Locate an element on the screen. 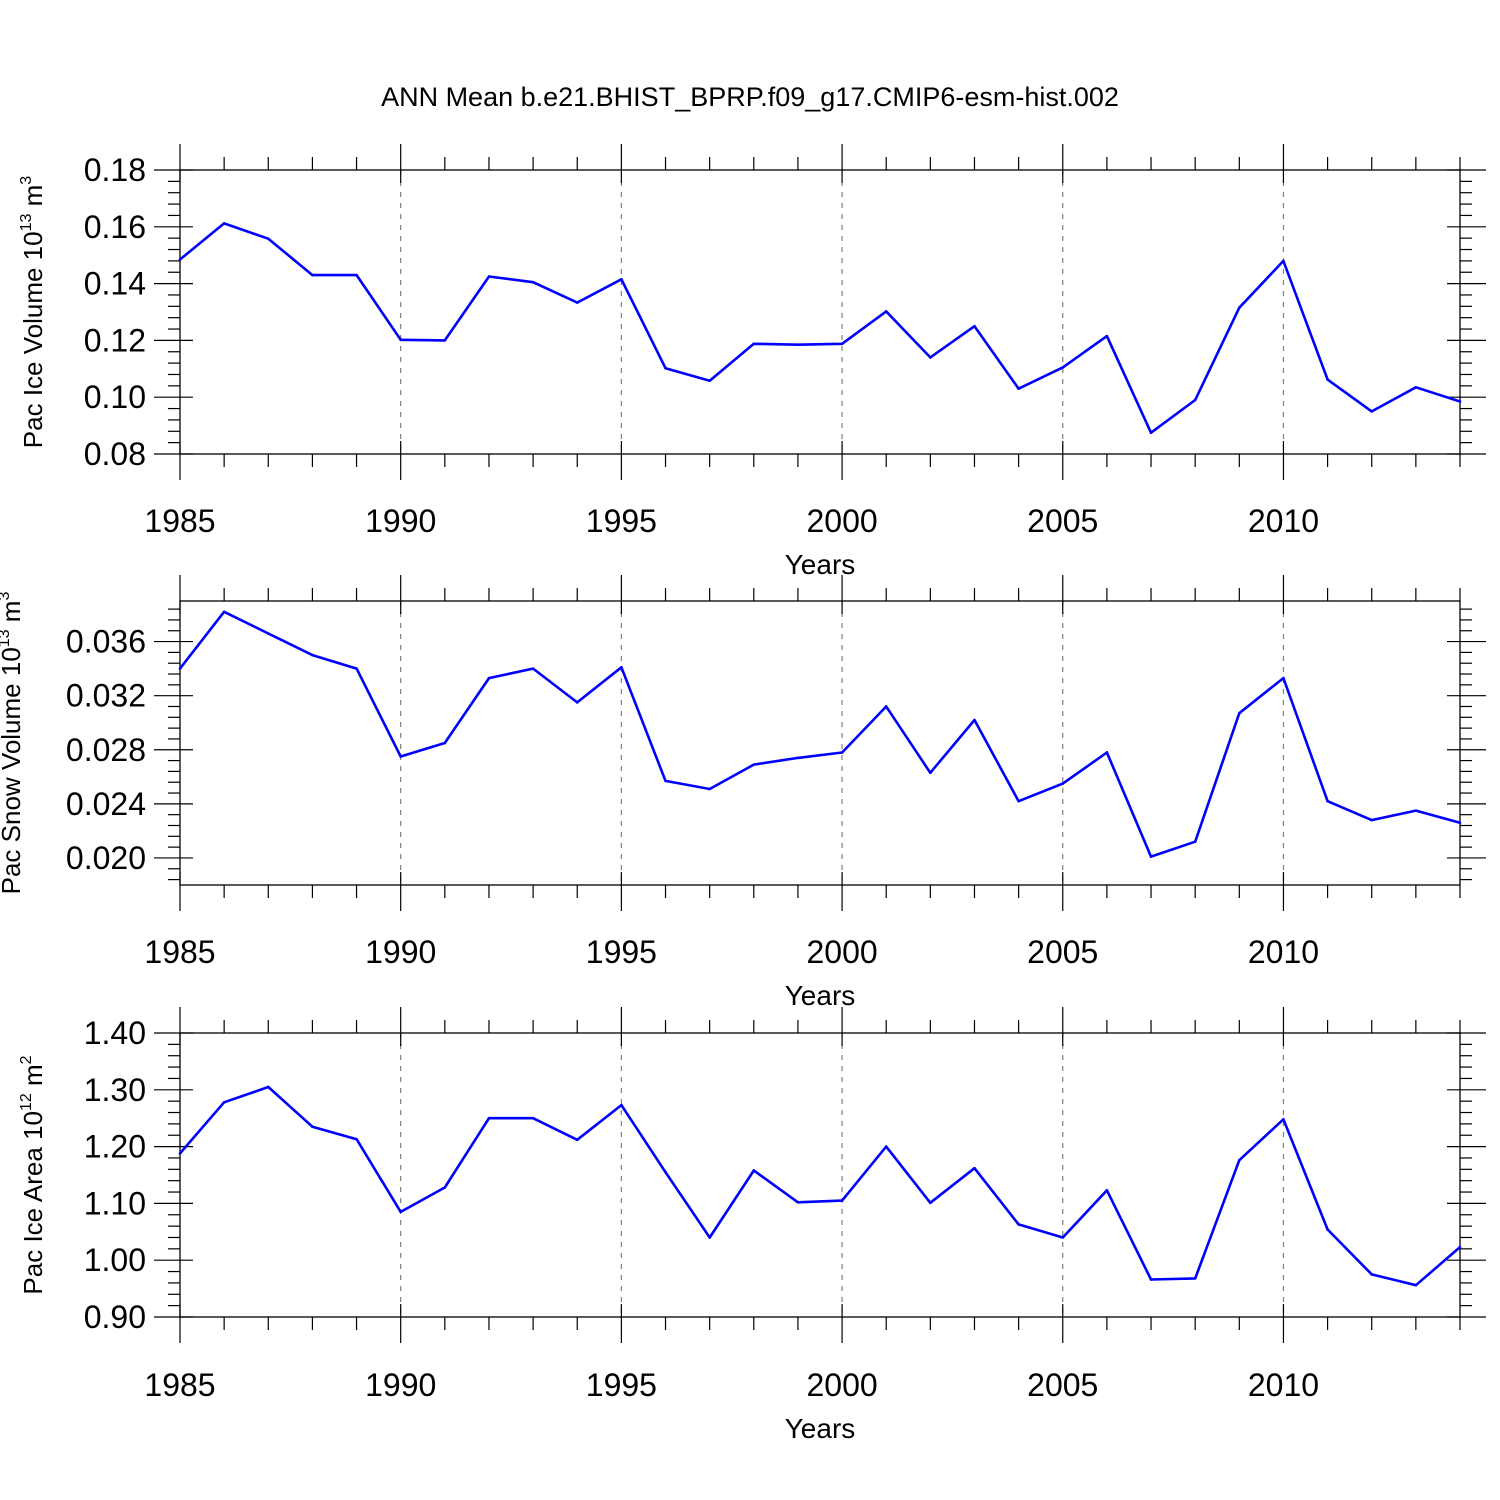 Image resolution: width=1500 pixels, height=1500 pixels. y-tick-label: 0.032 is located at coordinates (106, 696).